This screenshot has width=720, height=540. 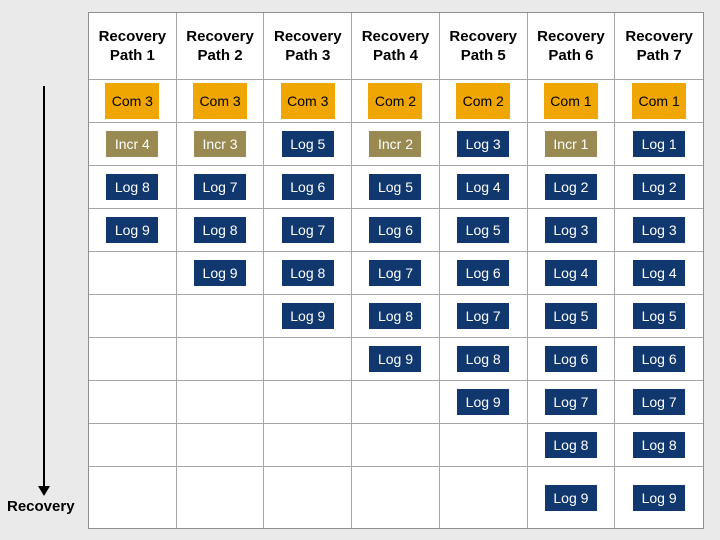 What do you see at coordinates (659, 144) in the screenshot?
I see `log-box: Log 1` at bounding box center [659, 144].